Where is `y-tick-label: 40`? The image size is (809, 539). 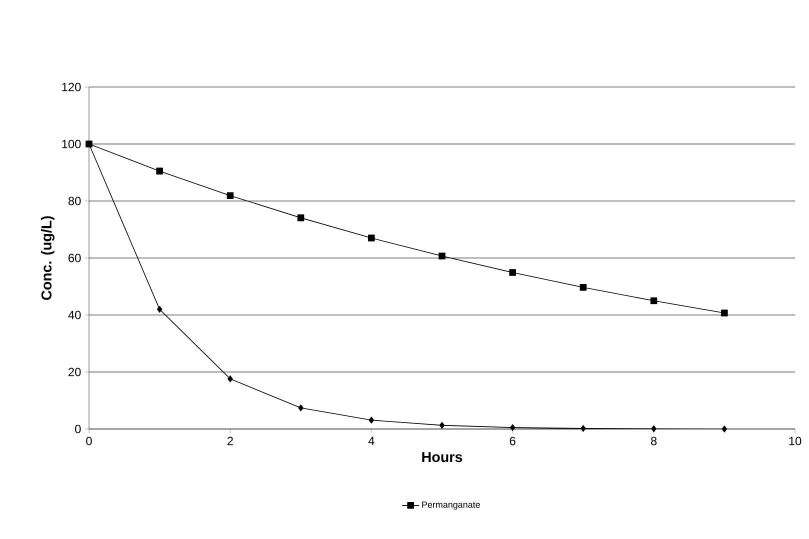
y-tick-label: 40 is located at coordinates (74, 315).